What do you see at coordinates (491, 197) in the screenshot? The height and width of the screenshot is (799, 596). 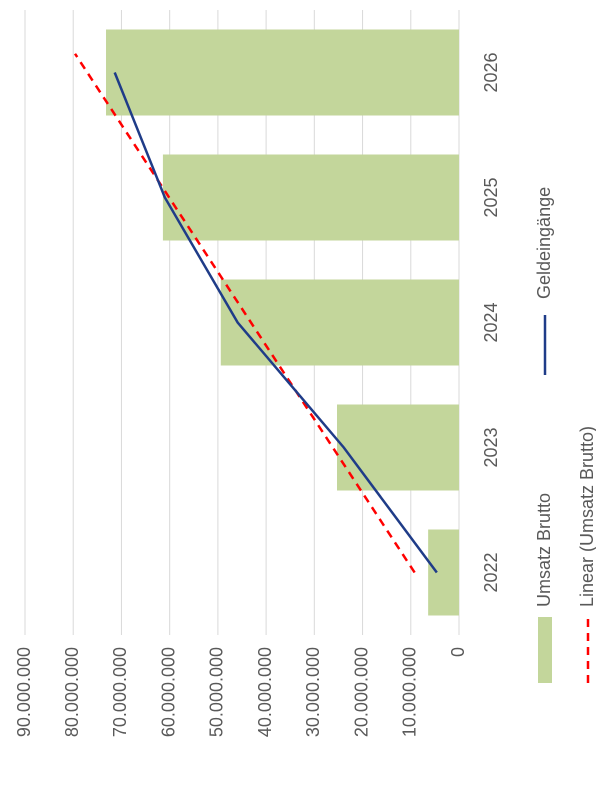 I see `x-tick-label: 2025` at bounding box center [491, 197].